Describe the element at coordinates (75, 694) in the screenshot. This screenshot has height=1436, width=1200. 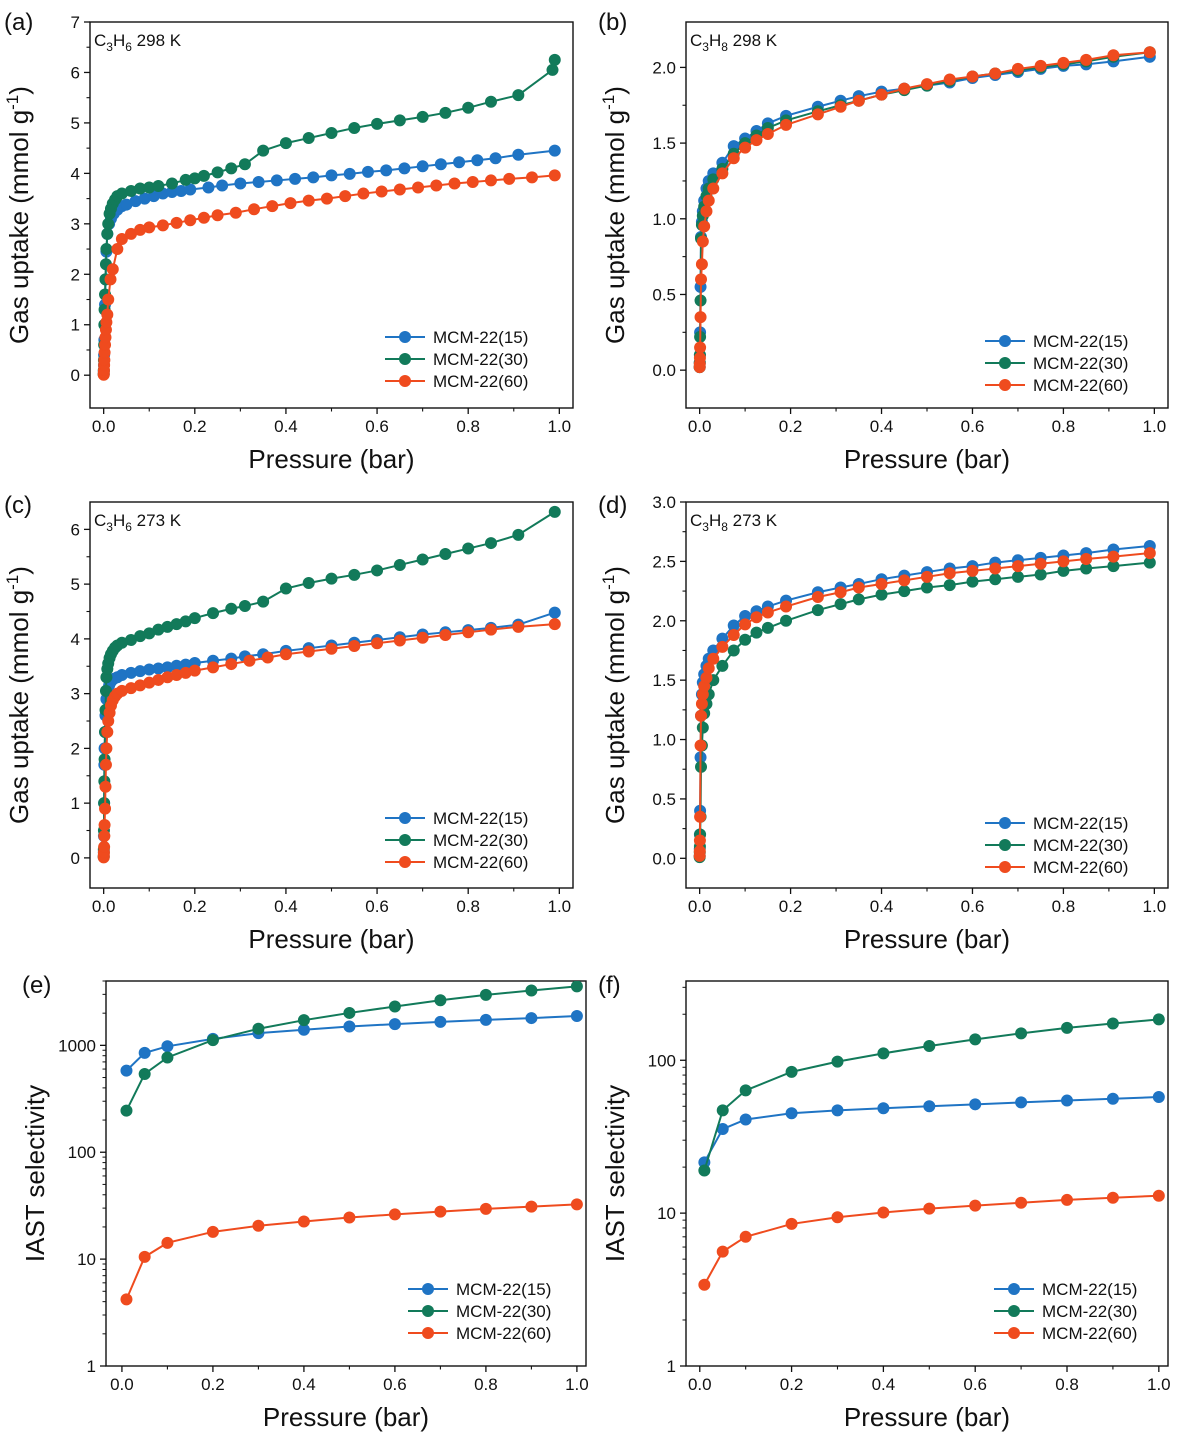
I see `y-tick-label: 3` at that location.